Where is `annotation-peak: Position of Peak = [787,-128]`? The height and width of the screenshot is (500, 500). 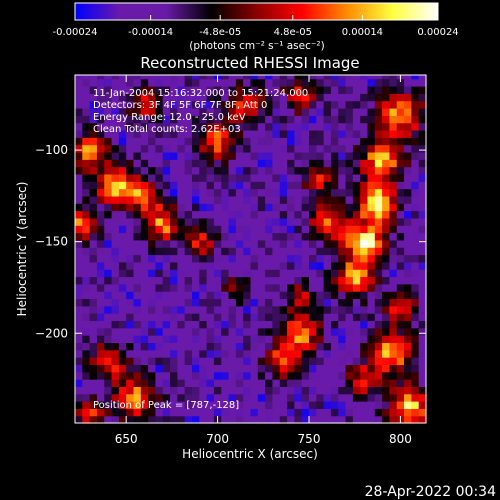
annotation-peak: Position of Peak = [787,-128] is located at coordinates (166, 405).